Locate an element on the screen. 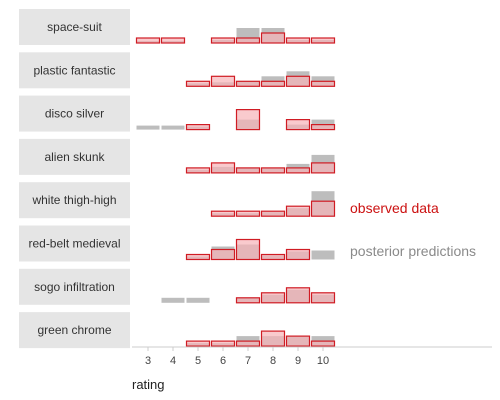  x-tick-label: 7 is located at coordinates (248, 361).